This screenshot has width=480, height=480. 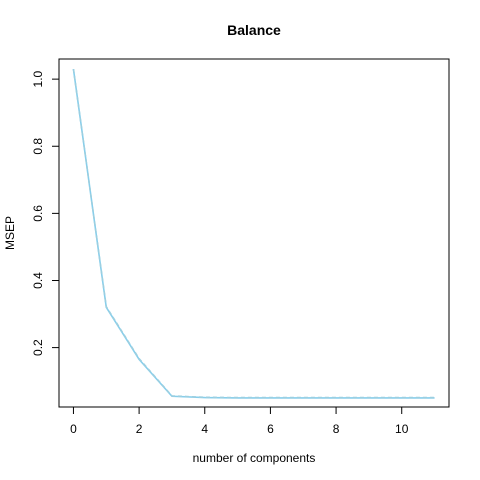 What do you see at coordinates (254, 458) in the screenshot?
I see `x-axis-label: number of components` at bounding box center [254, 458].